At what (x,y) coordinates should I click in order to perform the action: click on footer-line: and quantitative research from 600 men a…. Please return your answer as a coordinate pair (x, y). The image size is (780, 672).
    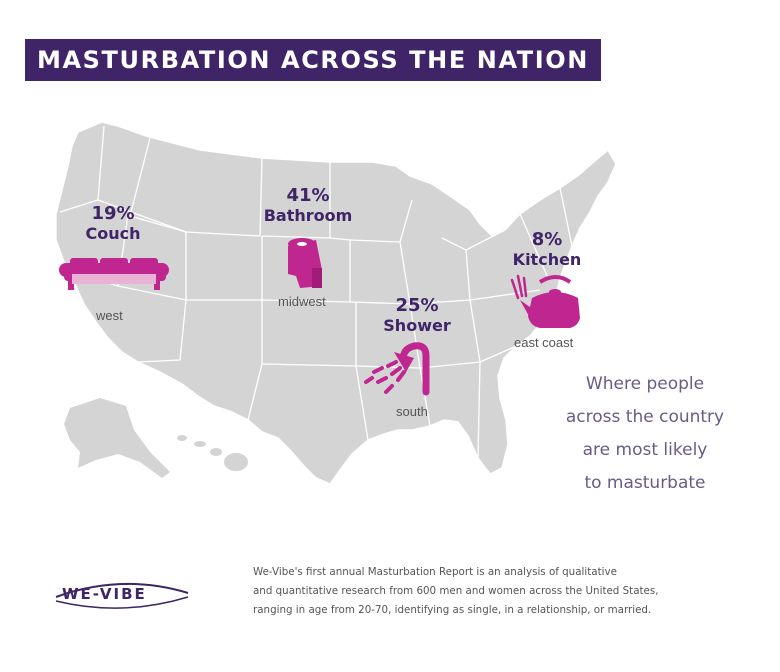
    Looking at the image, I should click on (456, 591).